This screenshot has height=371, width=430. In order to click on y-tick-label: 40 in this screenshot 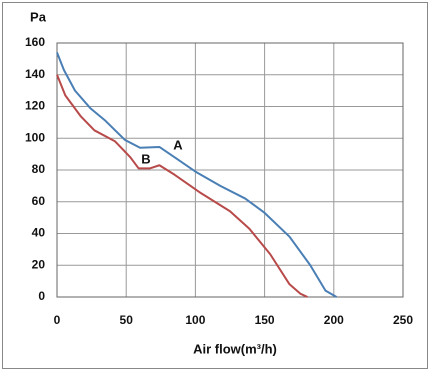, I will do `click(39, 233)`.